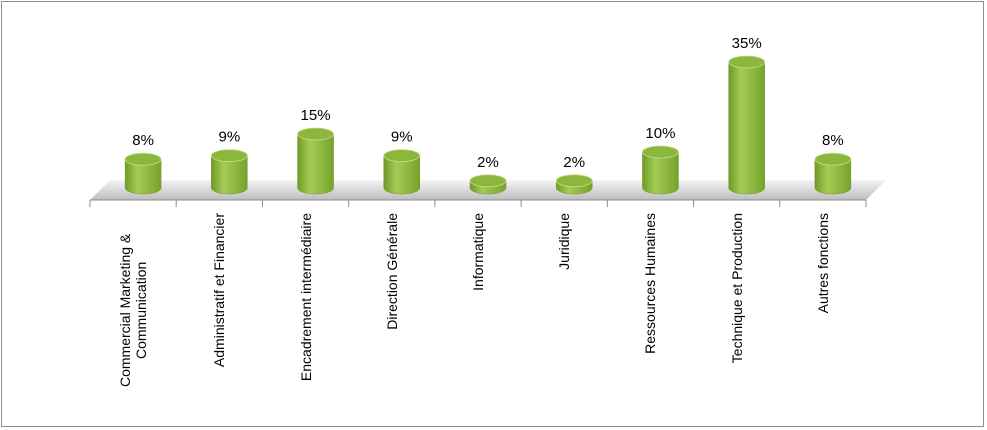 This screenshot has height=430, width=987. Describe the element at coordinates (133, 310) in the screenshot. I see `x-tick-label: Commercial Marketing & Communication` at that location.